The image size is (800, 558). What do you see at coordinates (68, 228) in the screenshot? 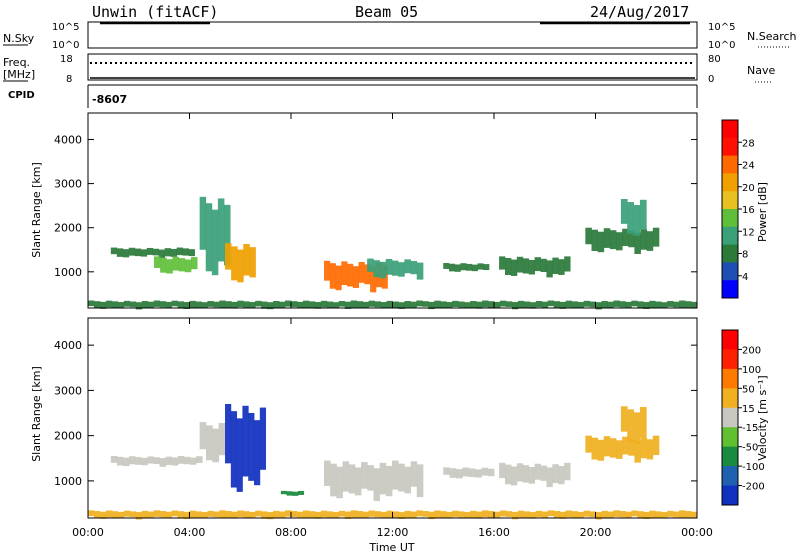
I see `power-y-tick-label: 2000` at bounding box center [68, 228].